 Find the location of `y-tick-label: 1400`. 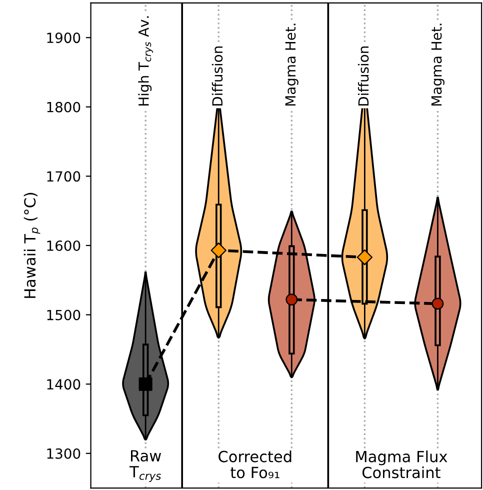

y-tick-label: 1400 is located at coordinates (63, 384).